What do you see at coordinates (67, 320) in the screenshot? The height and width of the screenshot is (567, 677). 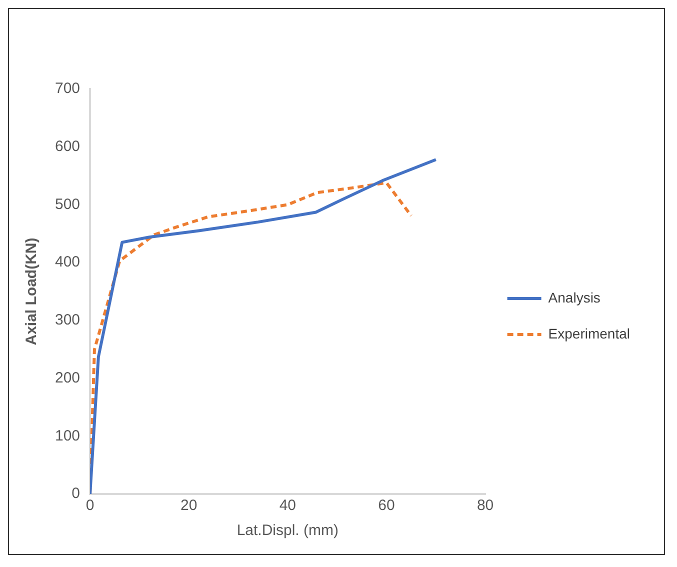 I see `y-tick-label: 300` at bounding box center [67, 320].